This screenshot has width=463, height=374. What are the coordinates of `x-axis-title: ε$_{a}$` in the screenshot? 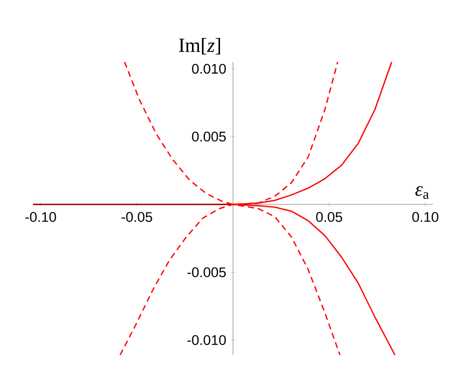 It's located at (422, 192).